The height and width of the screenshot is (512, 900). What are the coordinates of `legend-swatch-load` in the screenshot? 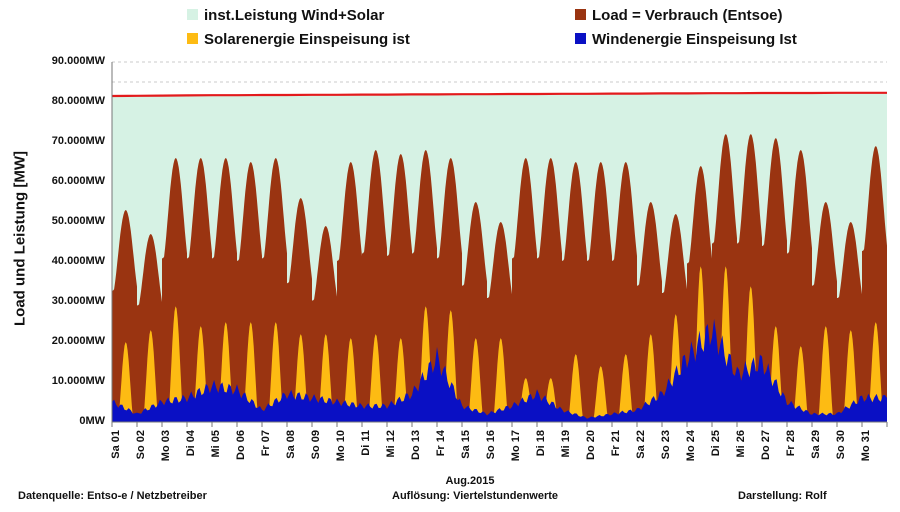 It's located at (580, 14).